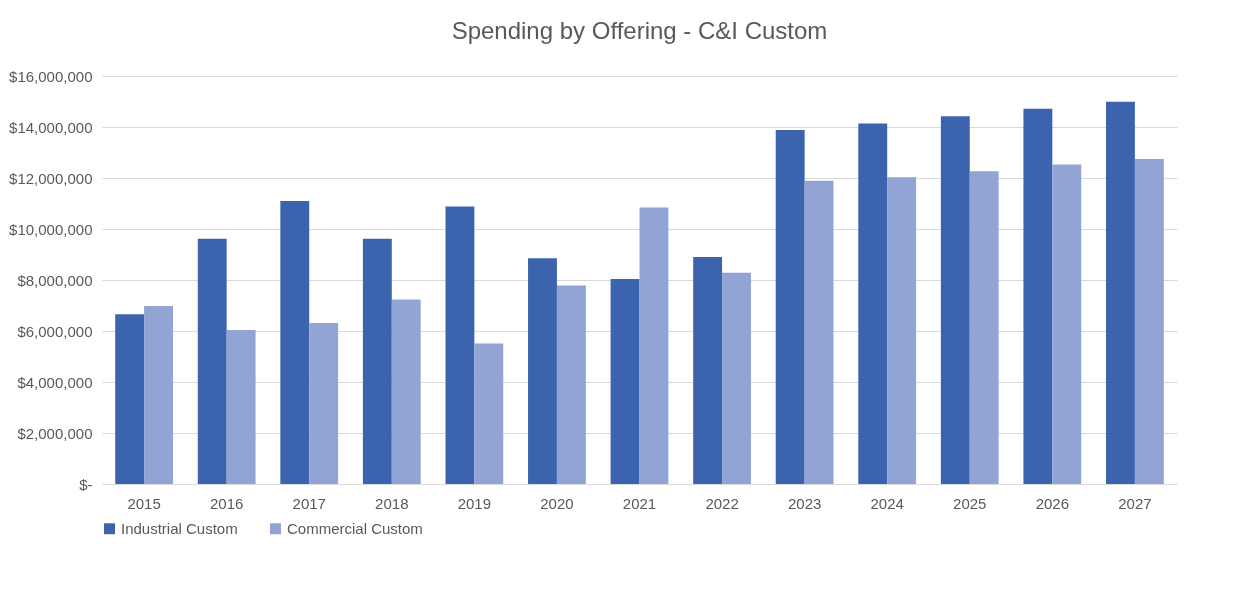 This screenshot has width=1241, height=603. I want to click on y-tick-label: $8,000,000, so click(55, 280).